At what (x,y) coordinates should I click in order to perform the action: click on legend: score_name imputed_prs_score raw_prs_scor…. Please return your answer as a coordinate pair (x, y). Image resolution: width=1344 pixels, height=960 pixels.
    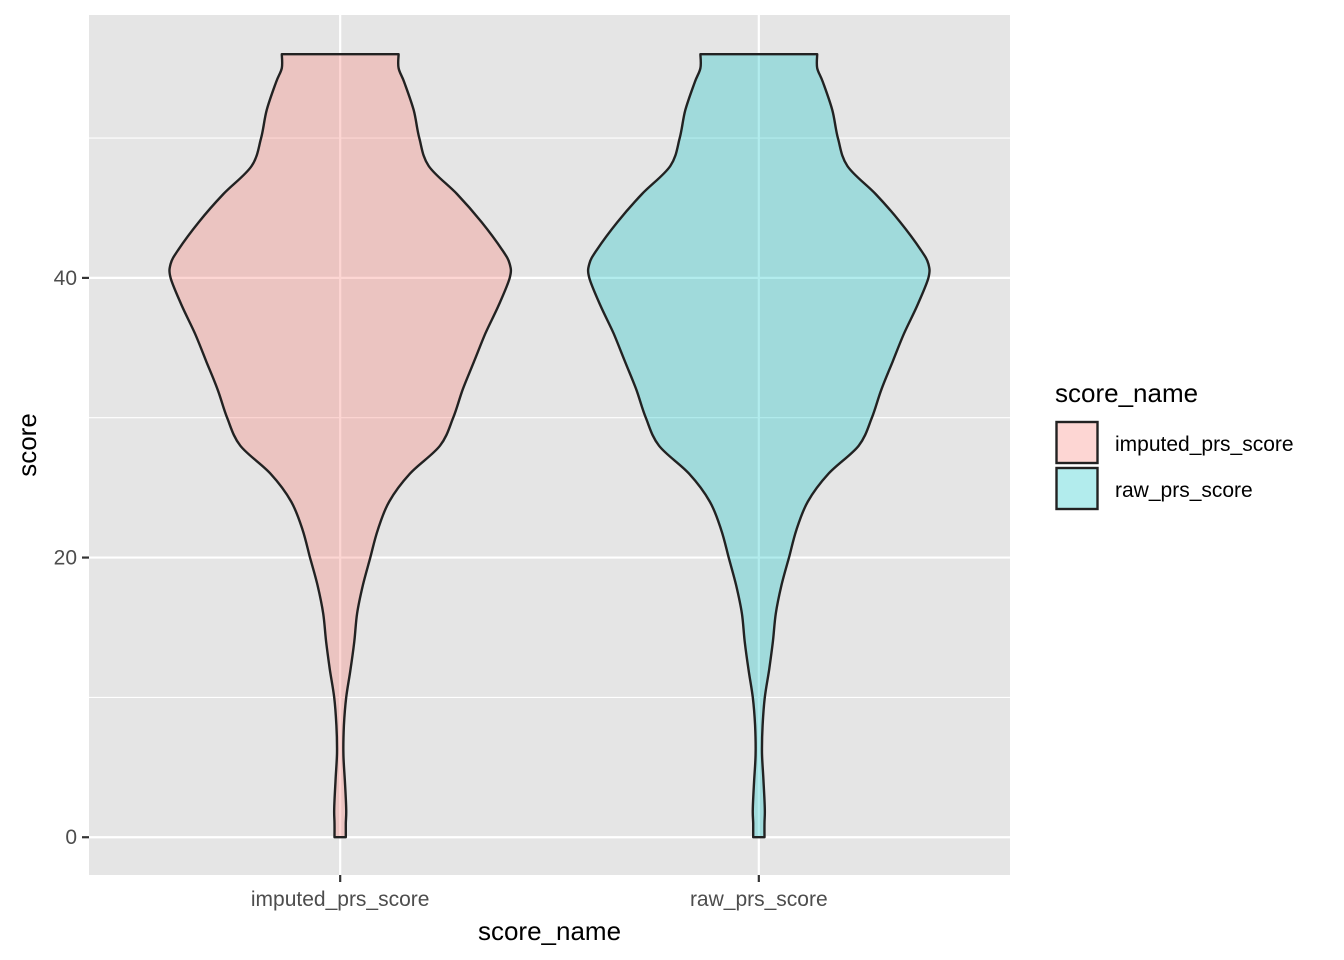
    Looking at the image, I should click on (1174, 444).